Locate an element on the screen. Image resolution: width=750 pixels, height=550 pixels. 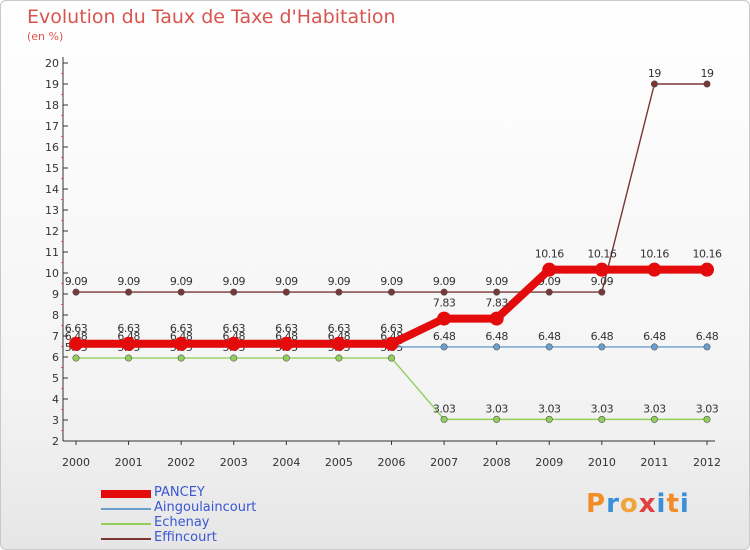
brand-logo: Proxiti is located at coordinates (638, 504).